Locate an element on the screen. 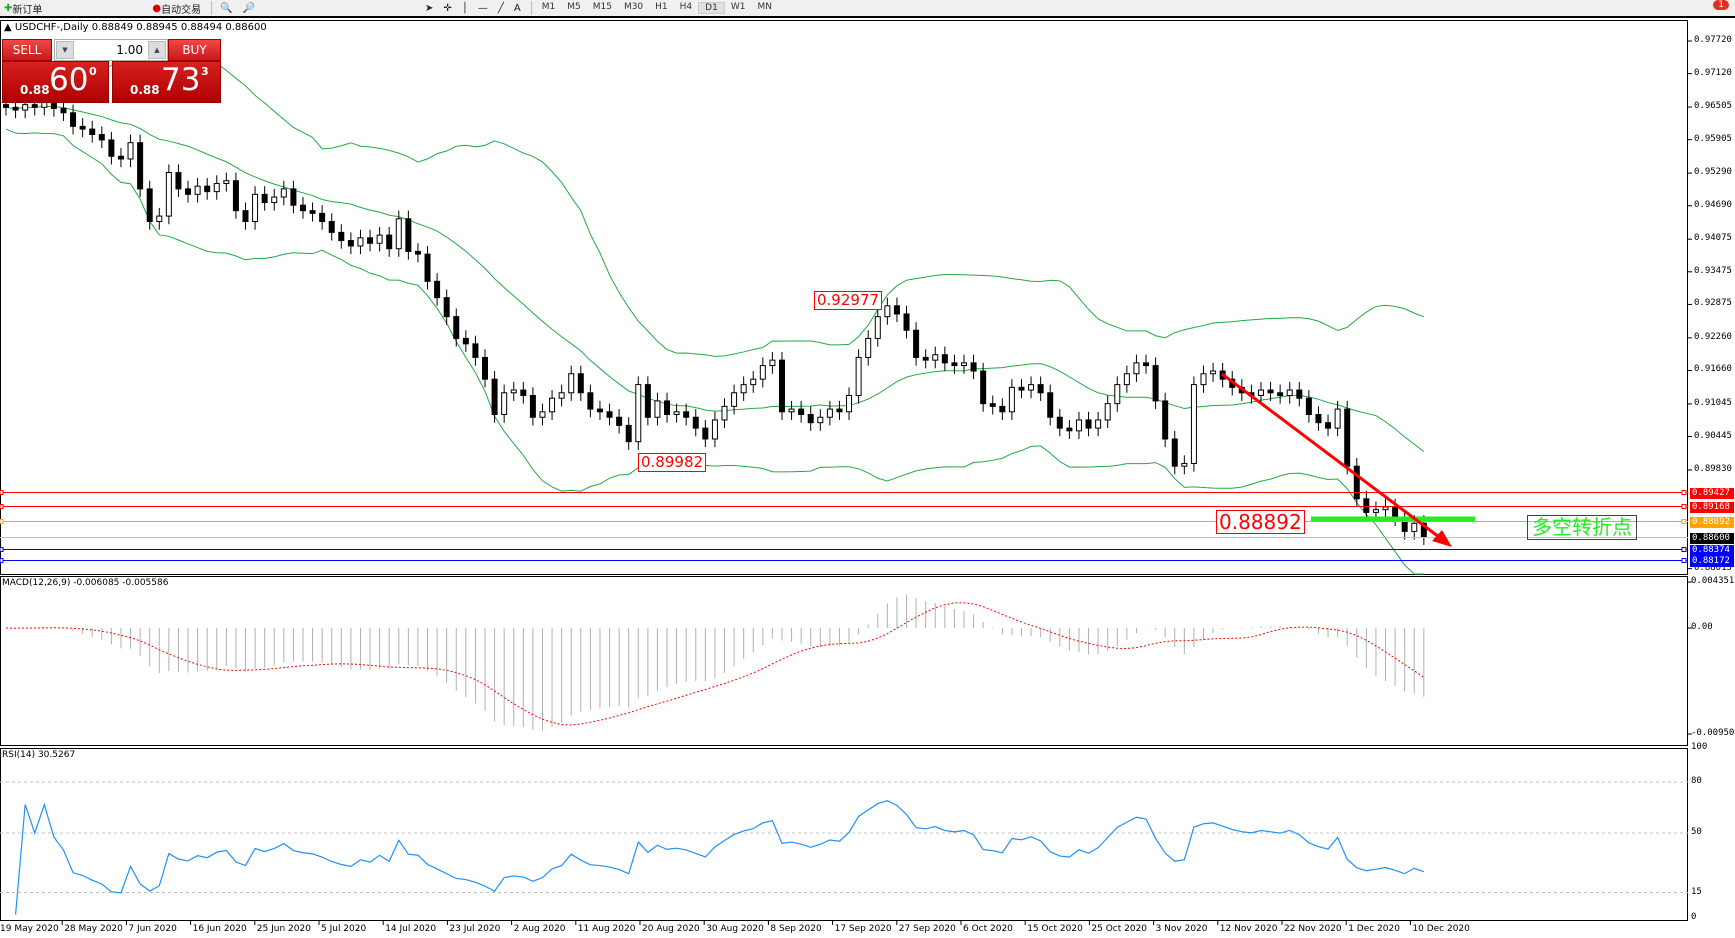  sell-button: SELL is located at coordinates (27, 50).